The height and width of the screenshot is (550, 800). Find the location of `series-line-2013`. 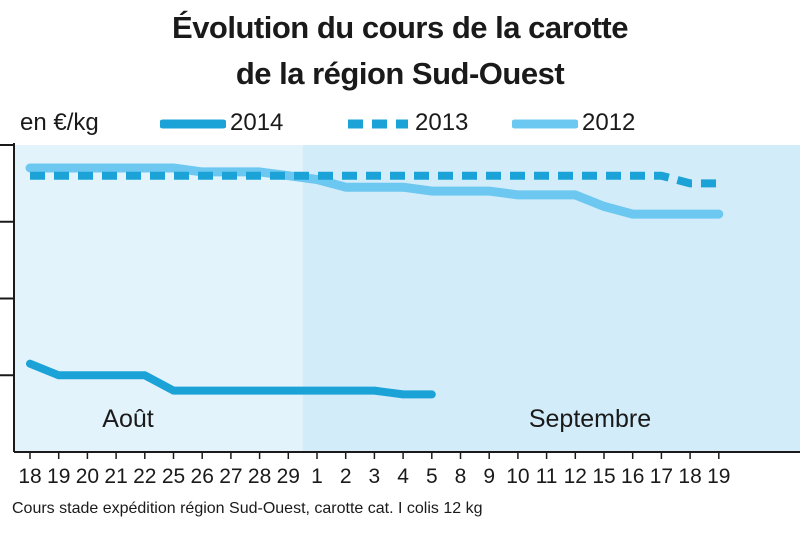

series-line-2013 is located at coordinates (374, 179).